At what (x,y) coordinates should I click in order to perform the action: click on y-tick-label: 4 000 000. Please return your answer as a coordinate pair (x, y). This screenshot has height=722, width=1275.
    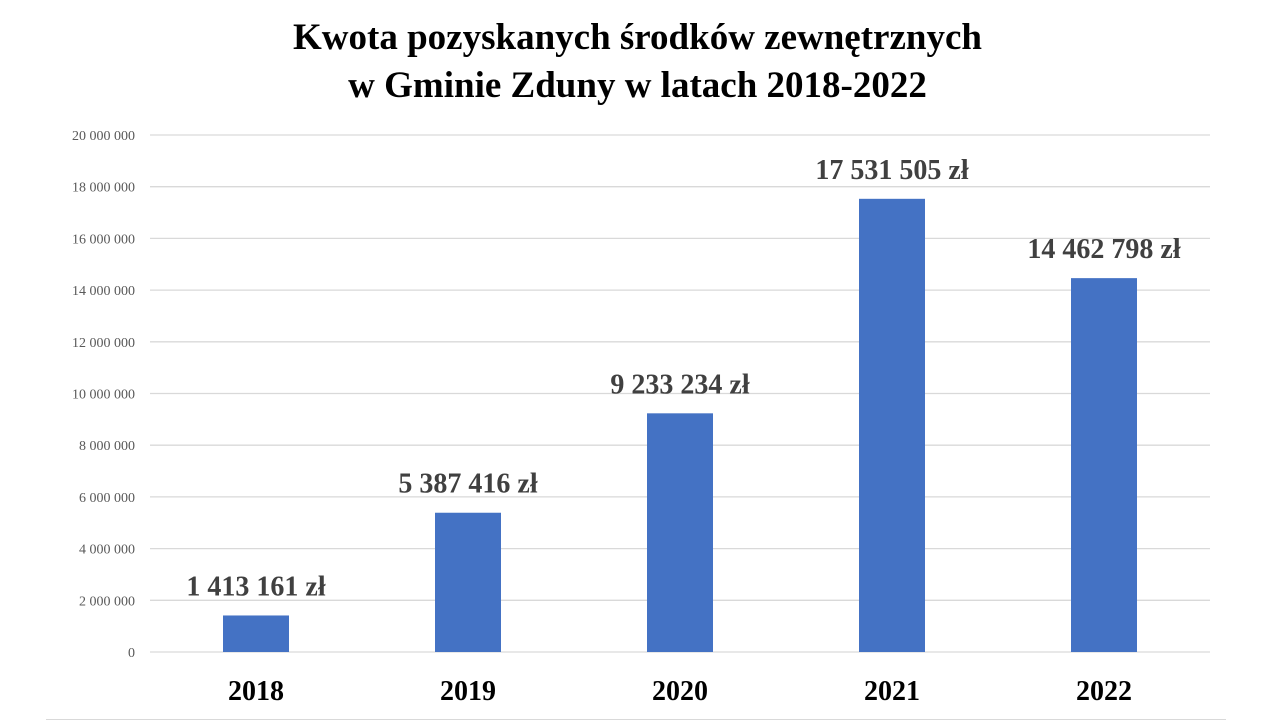
    Looking at the image, I should click on (107, 550).